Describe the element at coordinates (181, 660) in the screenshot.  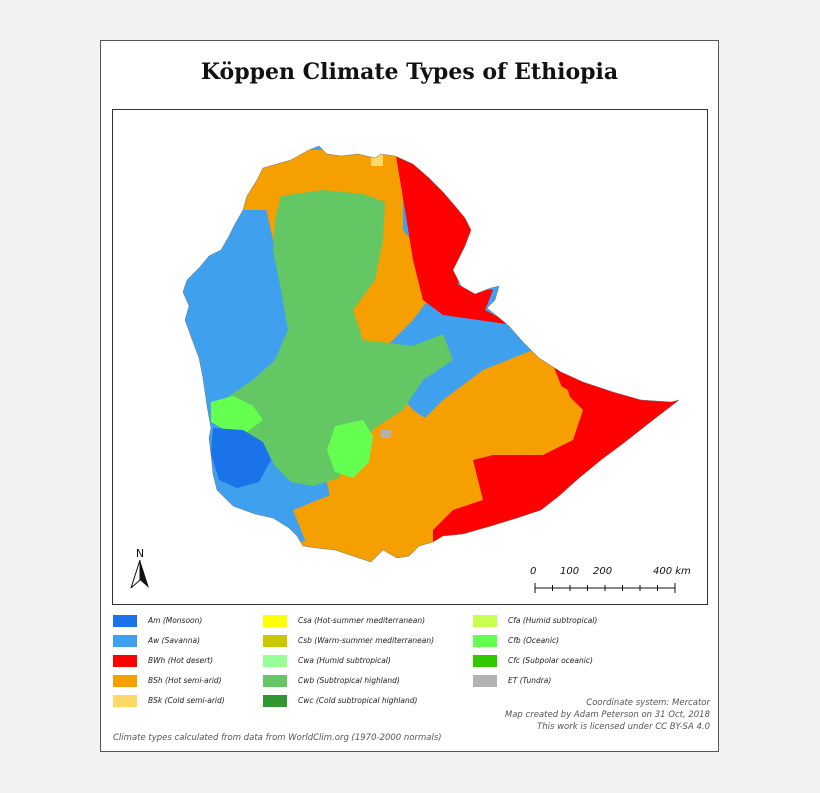
I see `legend-label-bwh: BWh (Hot desert)` at that location.